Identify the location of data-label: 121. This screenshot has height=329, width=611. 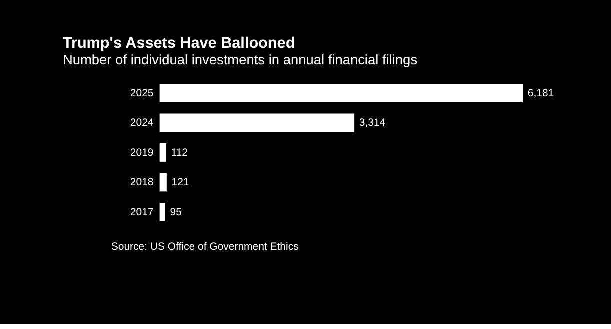
(181, 183).